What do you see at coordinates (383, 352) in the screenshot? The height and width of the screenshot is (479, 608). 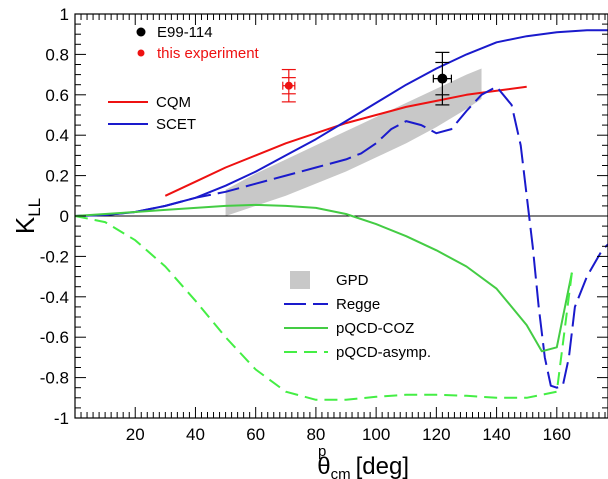 I see `legend-label-pqcd-asymp: pQCD-asymp.` at bounding box center [383, 352].